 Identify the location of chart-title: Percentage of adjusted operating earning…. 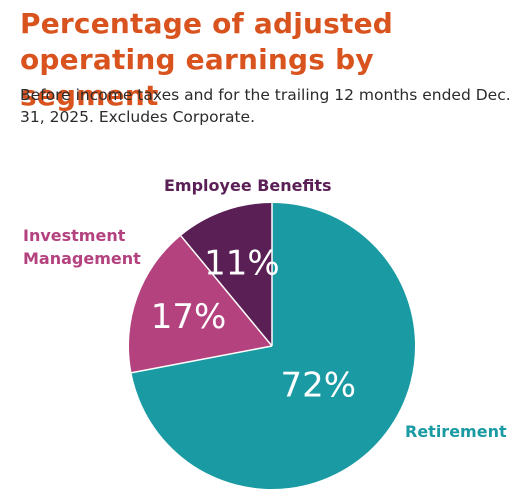
(207, 59).